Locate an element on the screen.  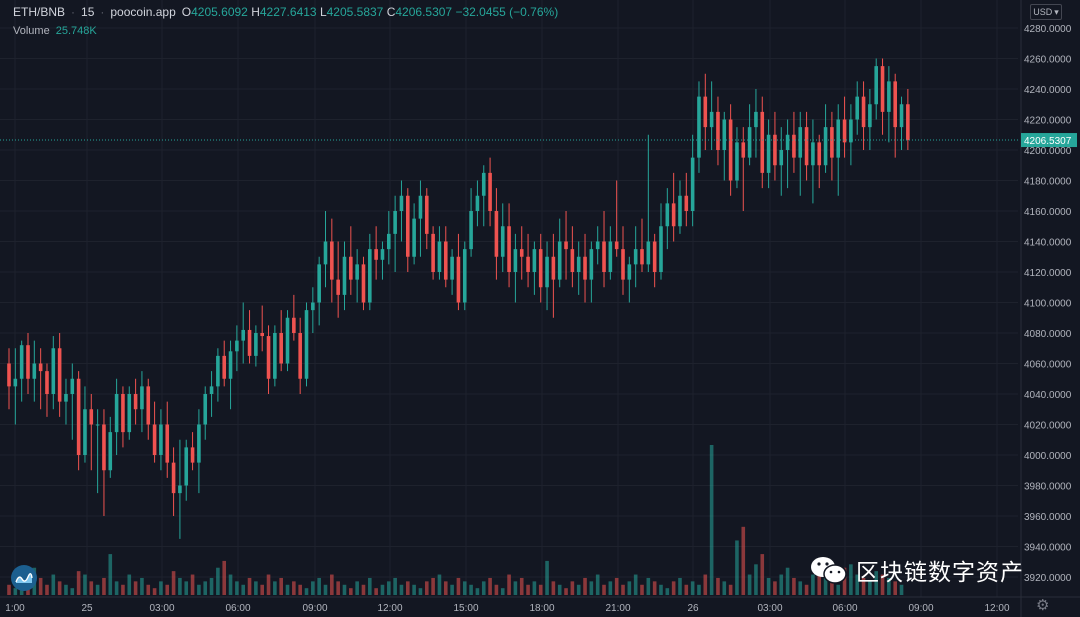
symbol-name: ETH/BNB is located at coordinates (39, 12).